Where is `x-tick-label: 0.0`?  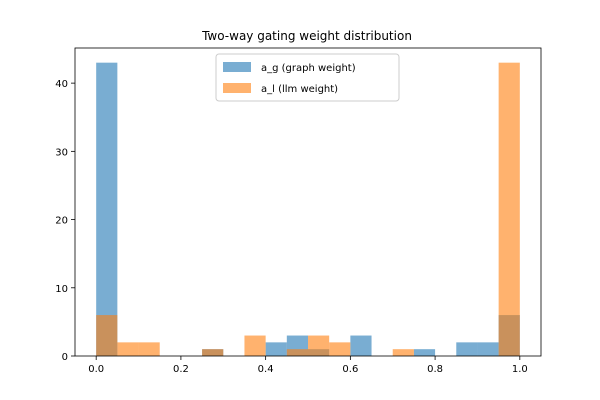
x-tick-label: 0.0 is located at coordinates (96, 369).